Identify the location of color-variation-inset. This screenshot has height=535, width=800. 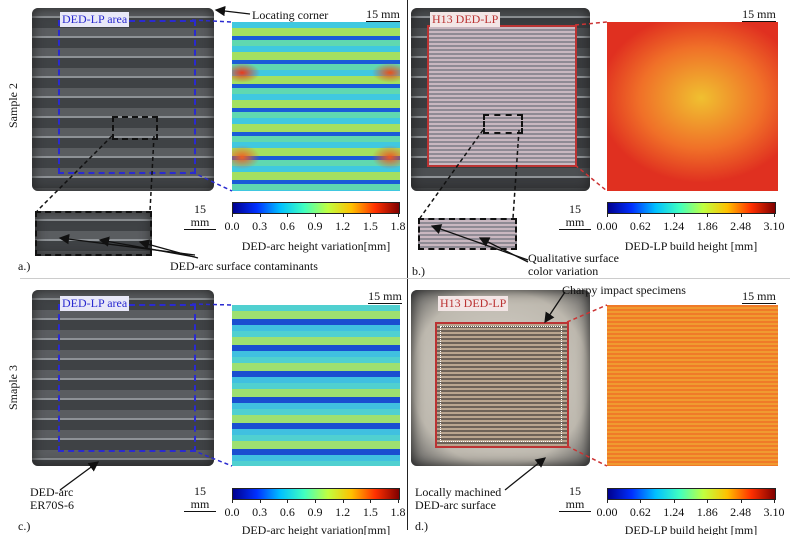
(467, 234).